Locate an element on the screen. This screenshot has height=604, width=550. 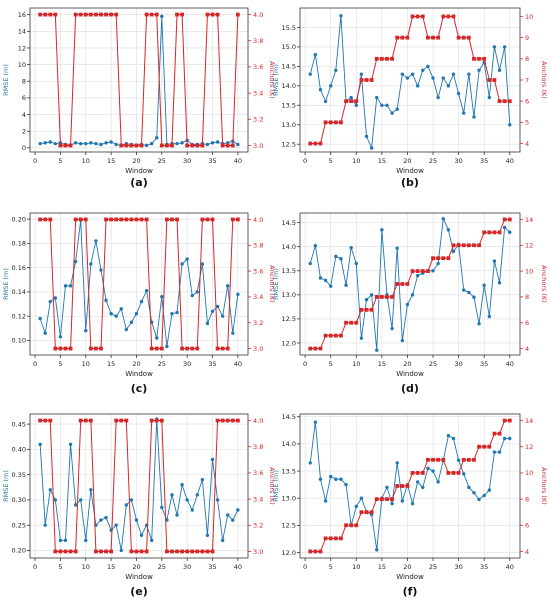
y-right-tick-label: 14 is located at coordinates (529, 220).